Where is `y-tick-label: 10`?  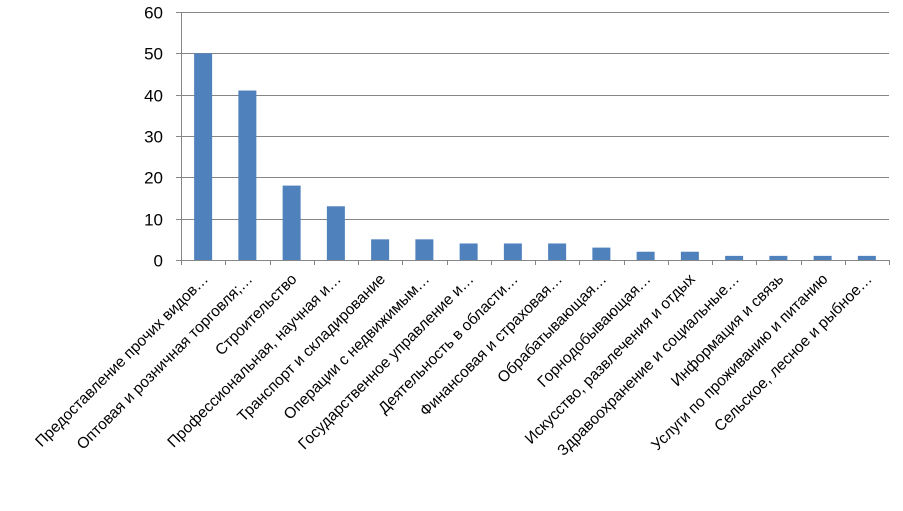 y-tick-label: 10 is located at coordinates (153, 220).